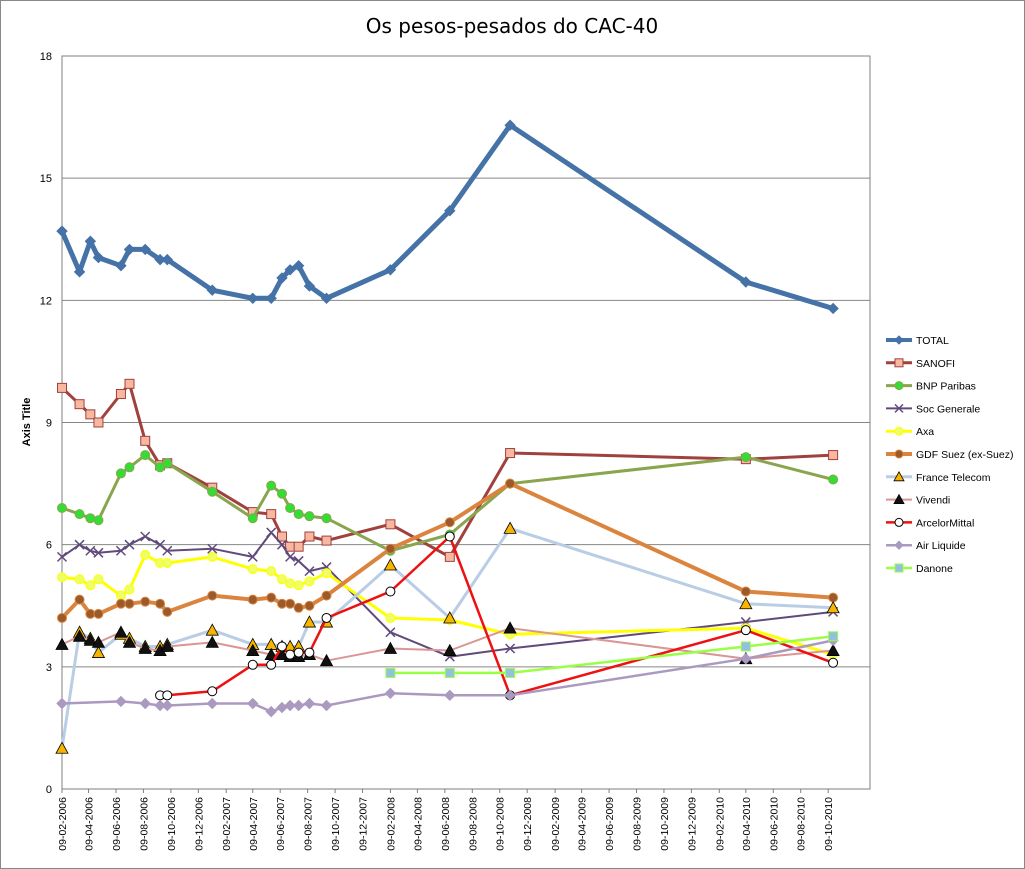 Image resolution: width=1025 pixels, height=869 pixels. What do you see at coordinates (49, 424) in the screenshot?
I see `y-tick-label: 9` at bounding box center [49, 424].